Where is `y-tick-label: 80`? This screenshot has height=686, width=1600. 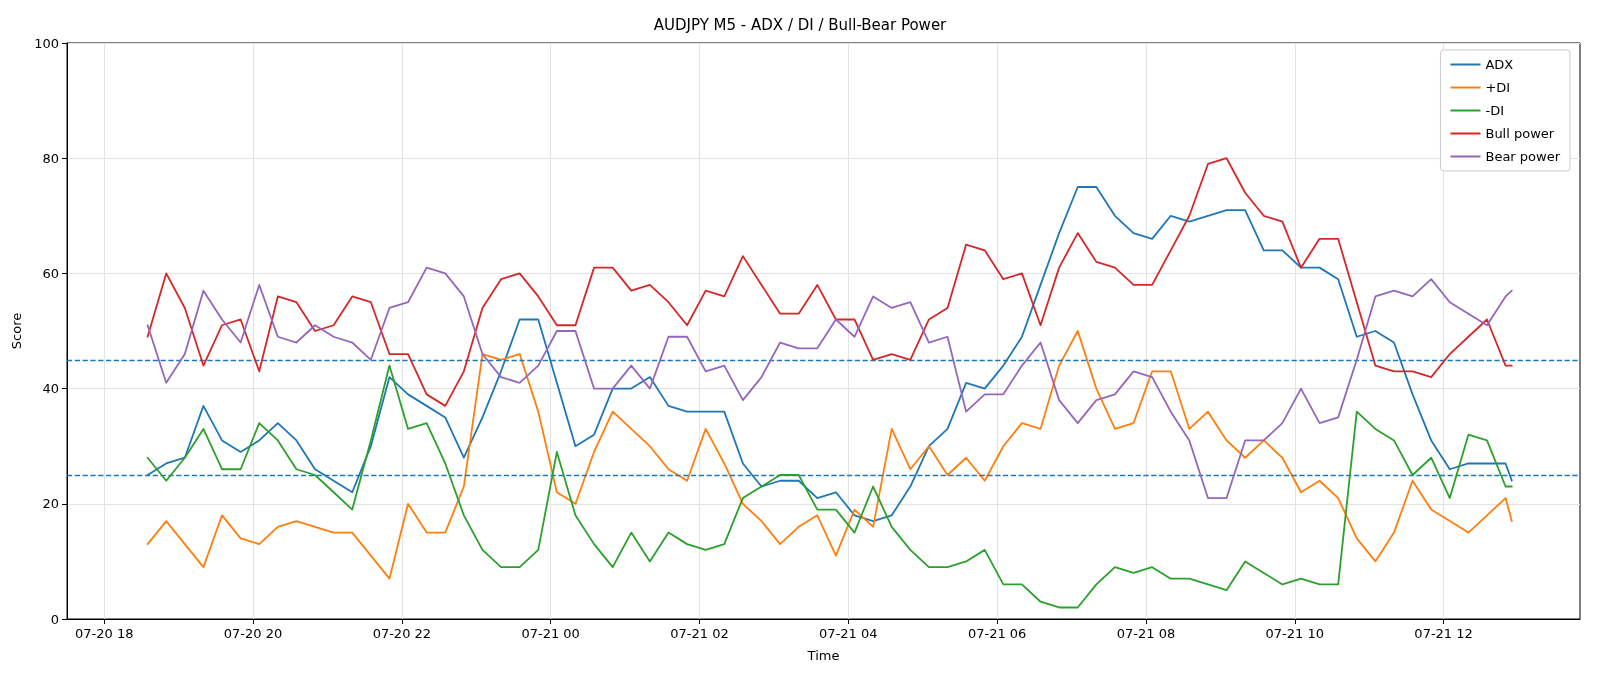 y-tick-label: 80 is located at coordinates (50, 158).